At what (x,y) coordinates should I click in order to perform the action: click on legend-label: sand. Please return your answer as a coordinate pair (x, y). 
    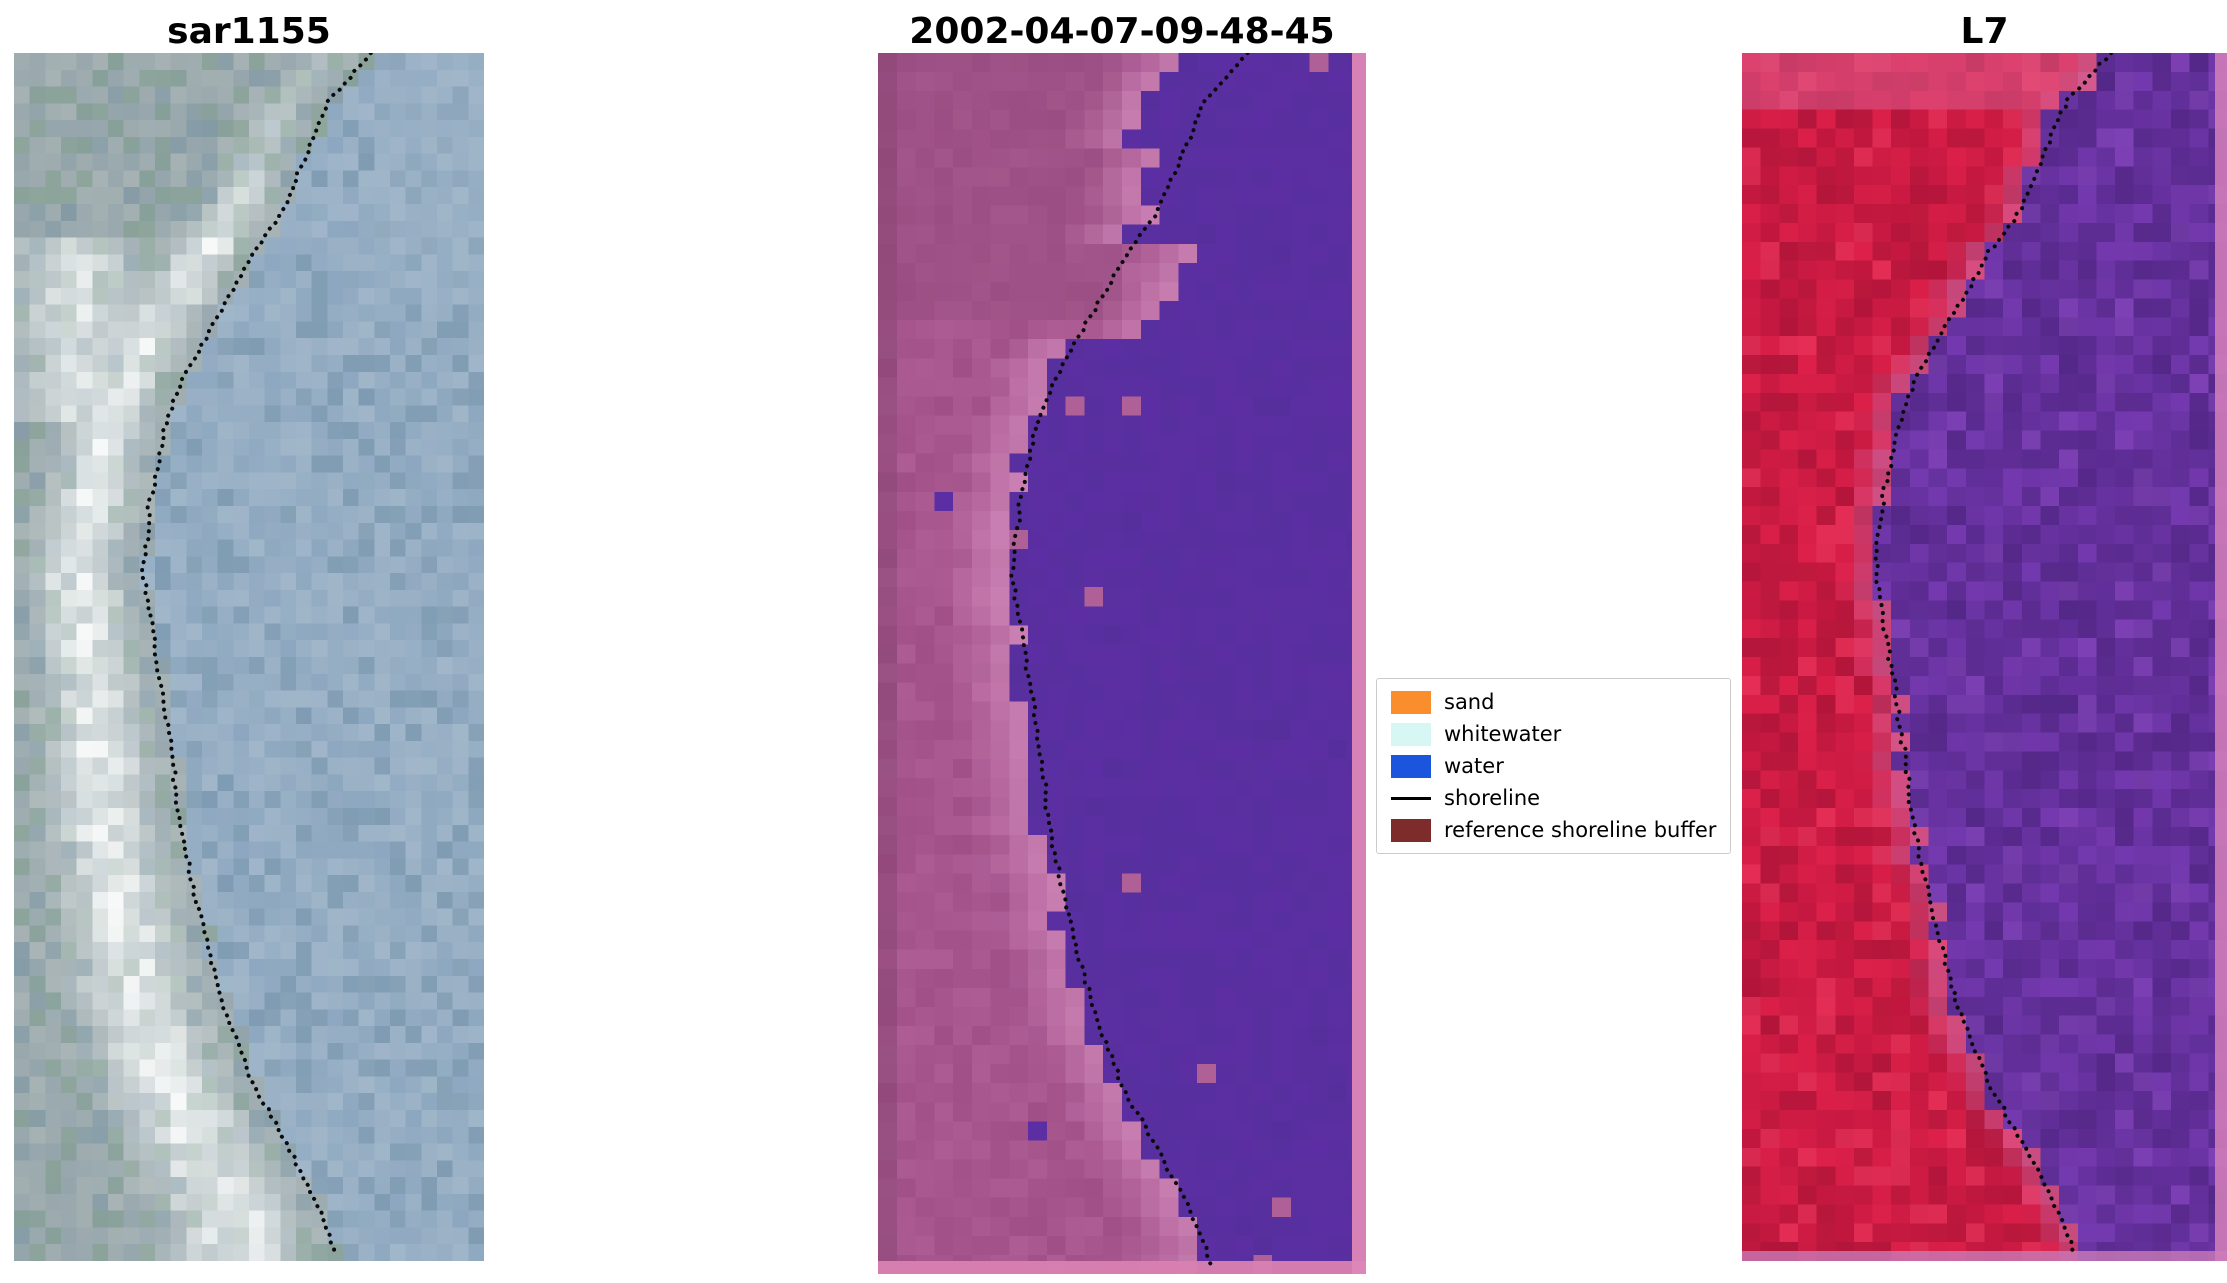
    Looking at the image, I should click on (1469, 701).